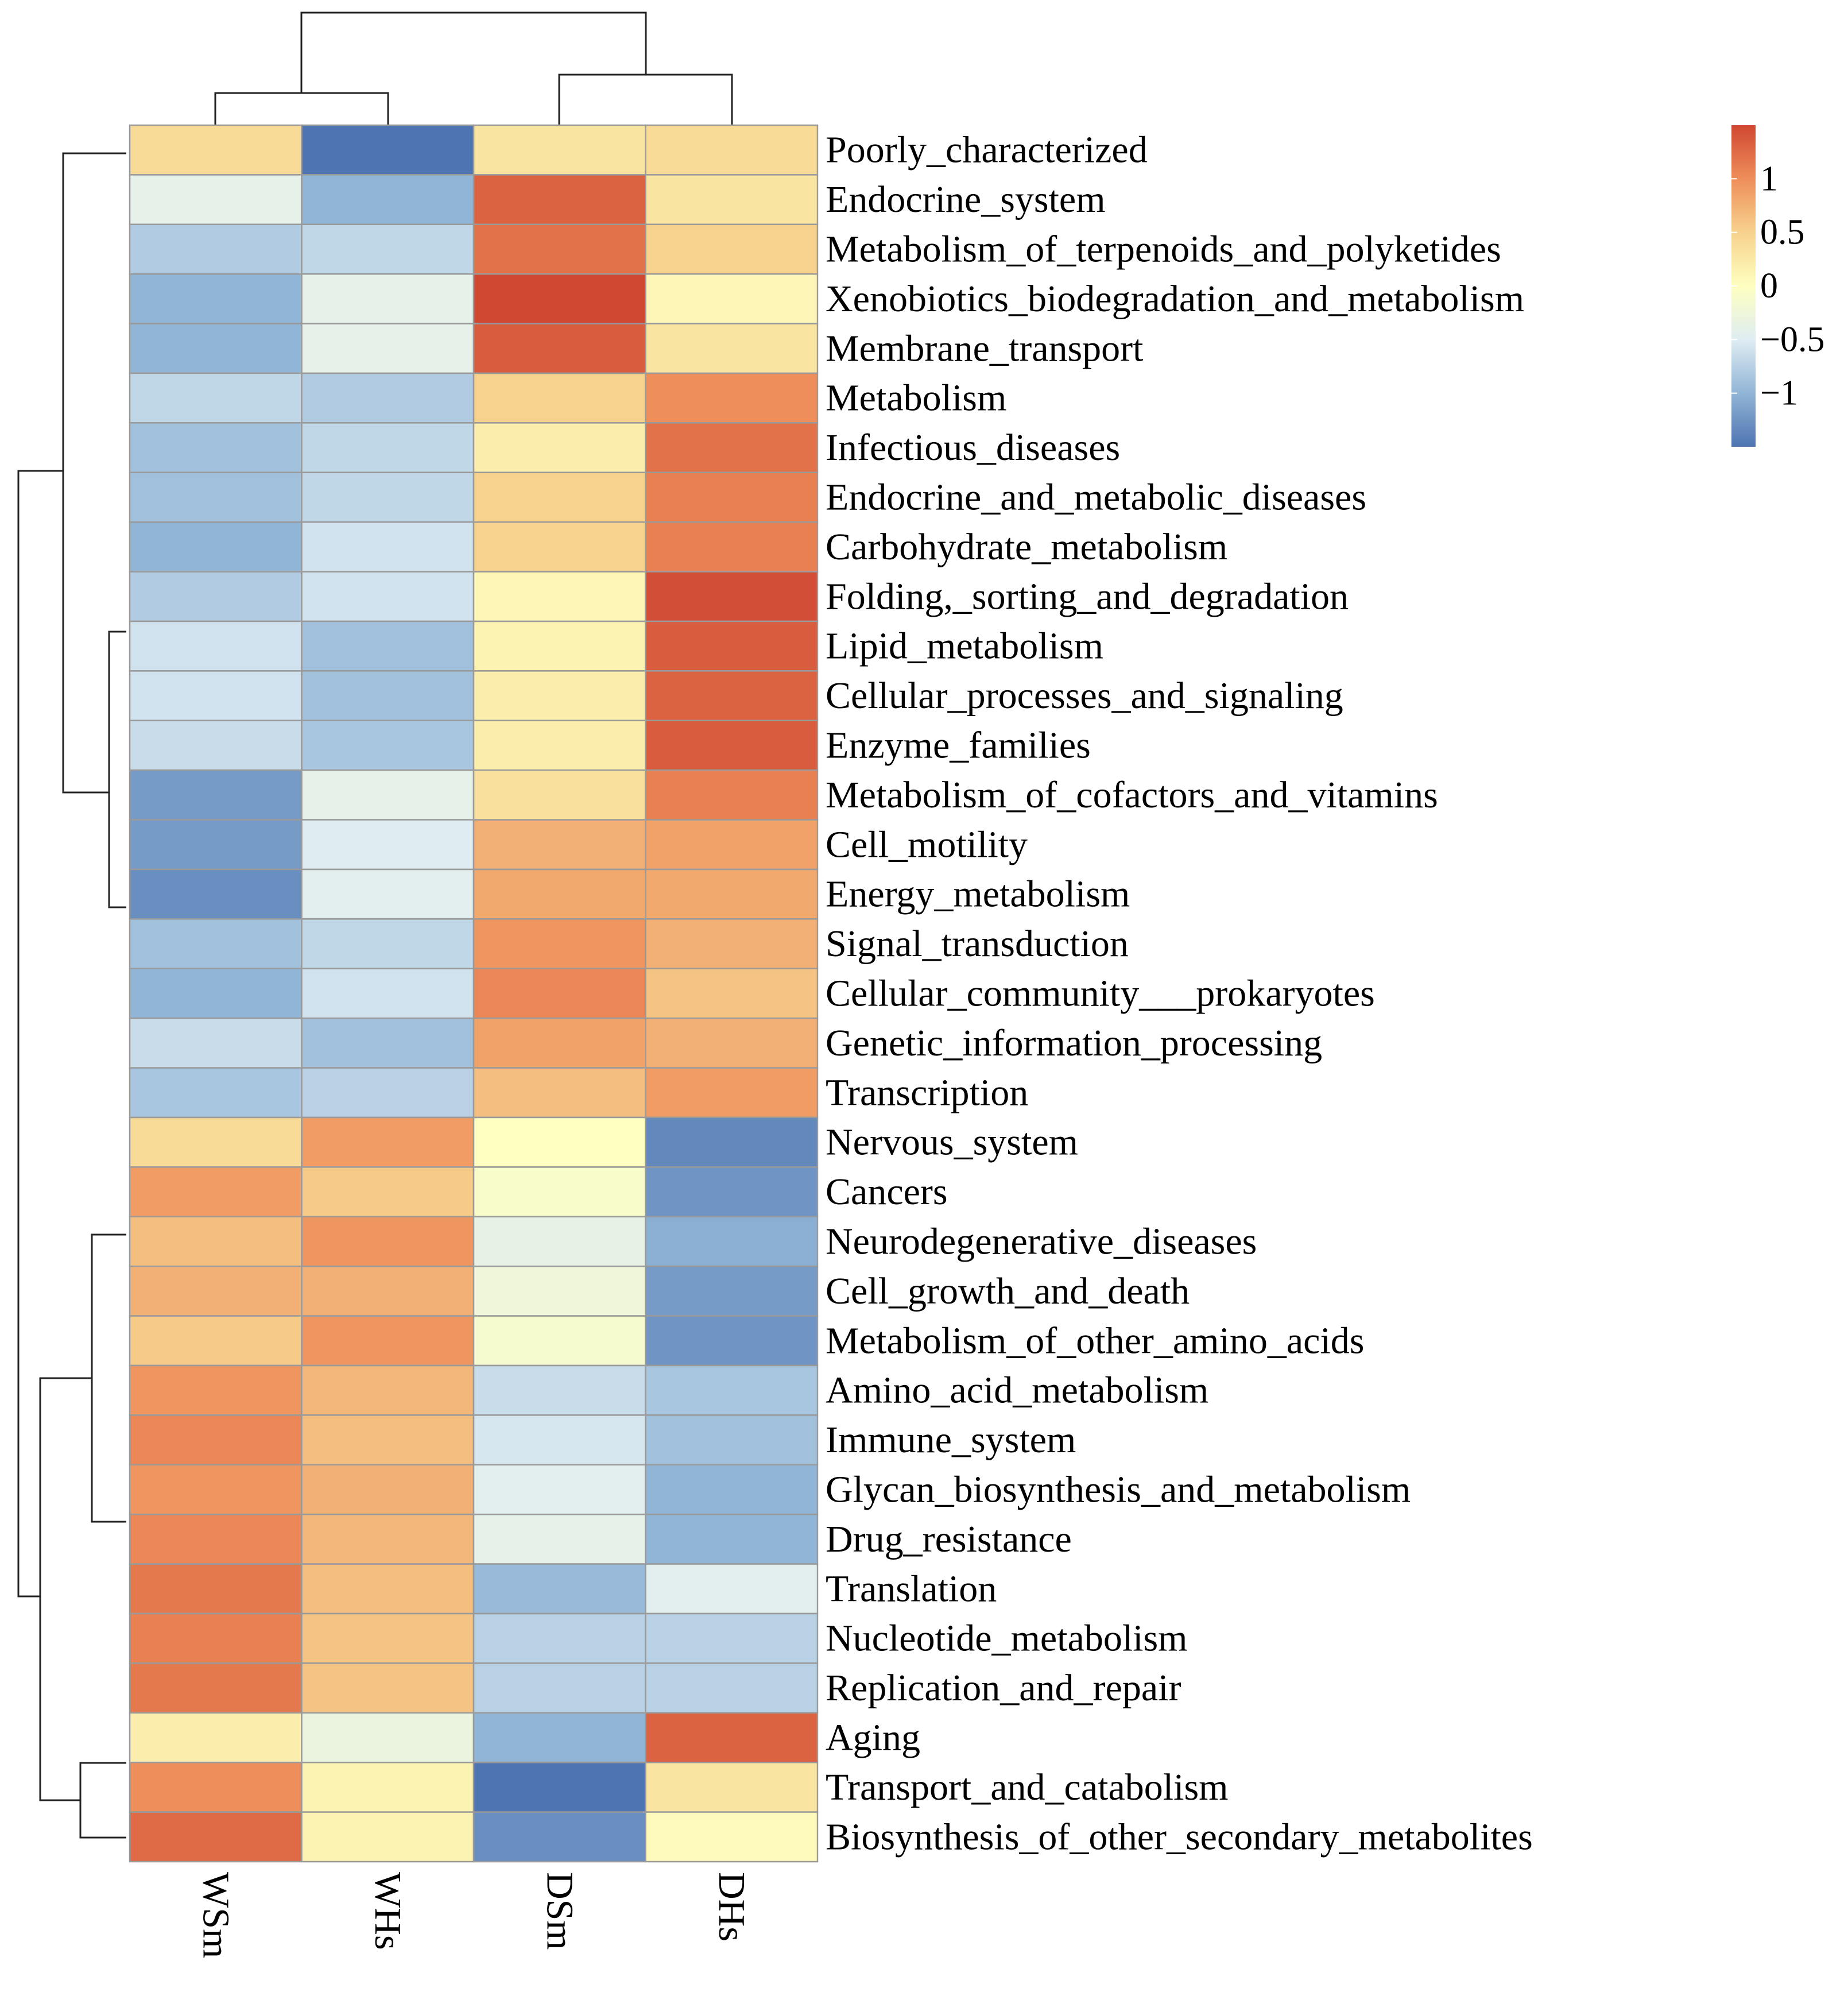  I want to click on row-label: Metabolism_of_other_amino_acids, so click(1095, 1341).